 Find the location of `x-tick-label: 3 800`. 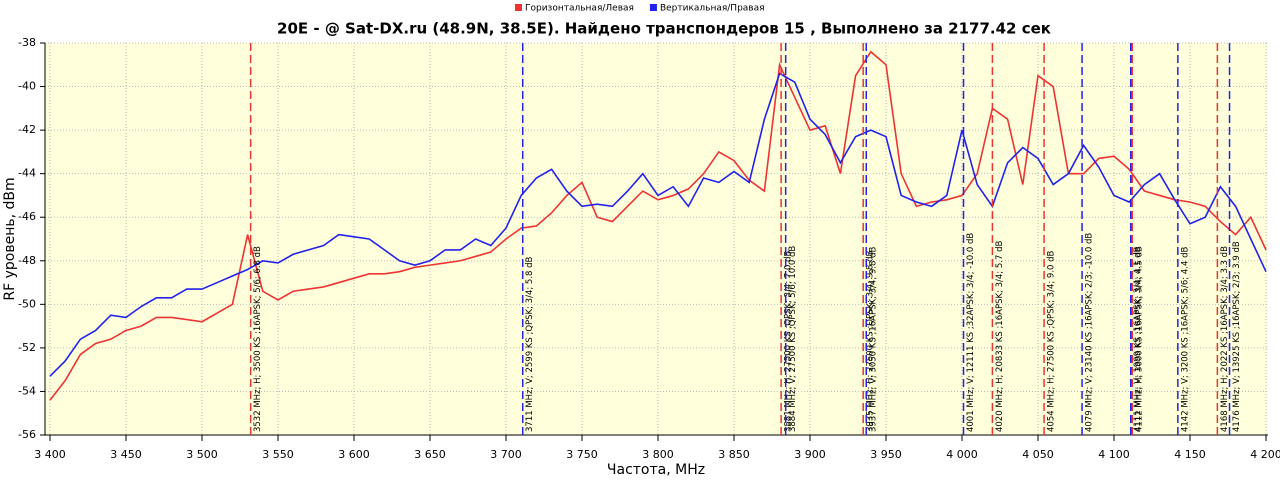

x-tick-label: 3 800 is located at coordinates (658, 454).